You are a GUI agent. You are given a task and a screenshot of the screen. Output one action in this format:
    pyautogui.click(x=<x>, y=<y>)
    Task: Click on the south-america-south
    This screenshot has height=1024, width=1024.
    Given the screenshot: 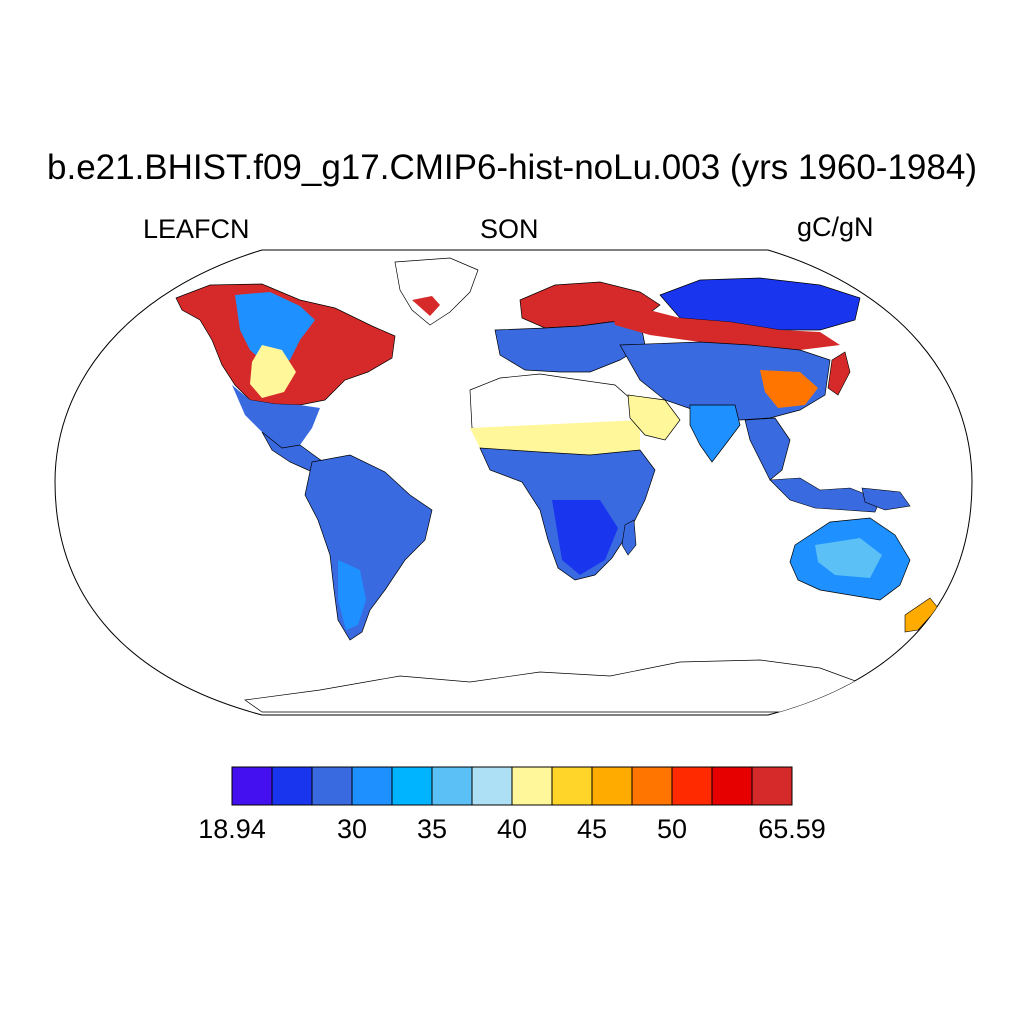 What is the action you would take?
    pyautogui.click(x=352, y=595)
    